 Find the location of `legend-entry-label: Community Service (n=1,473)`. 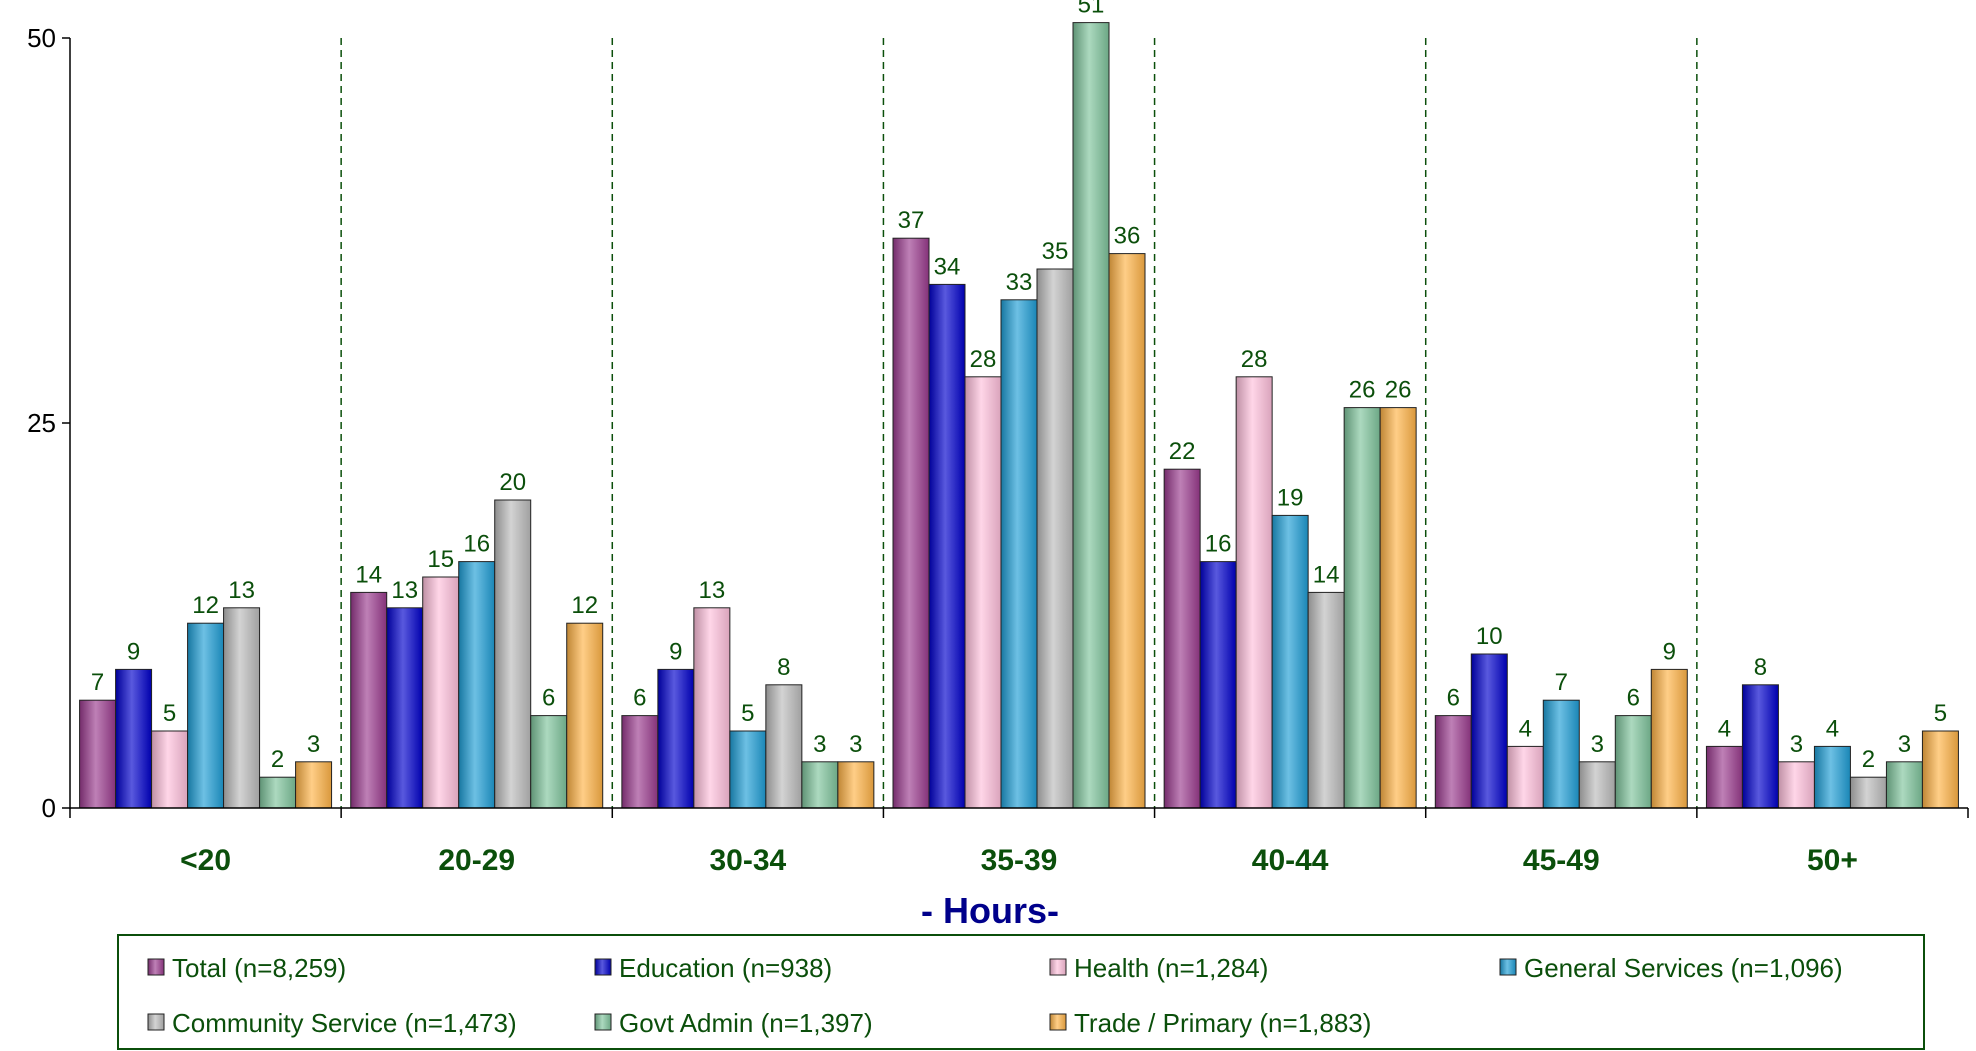

legend-entry-label: Community Service (n=1,473) is located at coordinates (344, 1023).